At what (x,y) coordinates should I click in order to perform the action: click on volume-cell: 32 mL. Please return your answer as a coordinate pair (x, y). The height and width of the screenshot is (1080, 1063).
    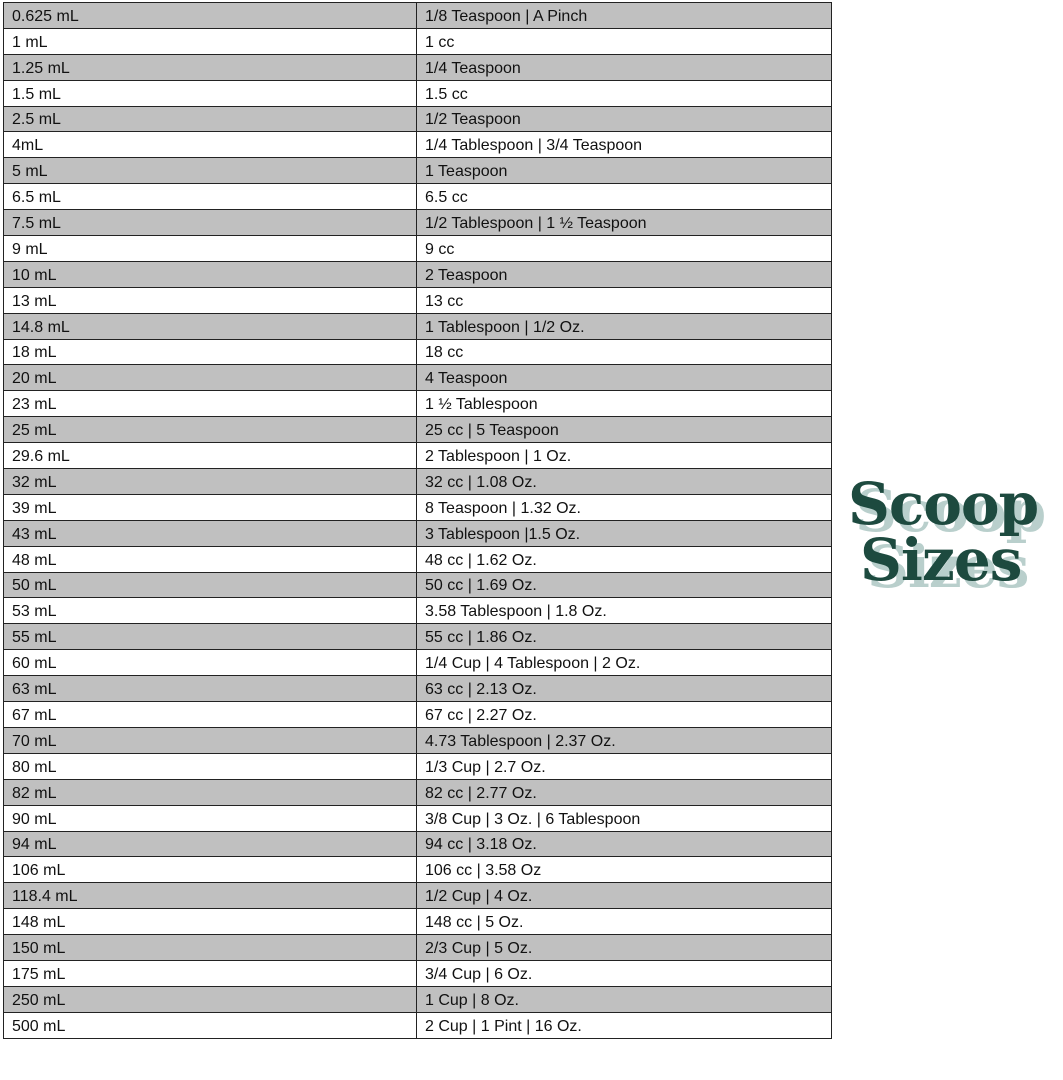
    Looking at the image, I should click on (210, 481).